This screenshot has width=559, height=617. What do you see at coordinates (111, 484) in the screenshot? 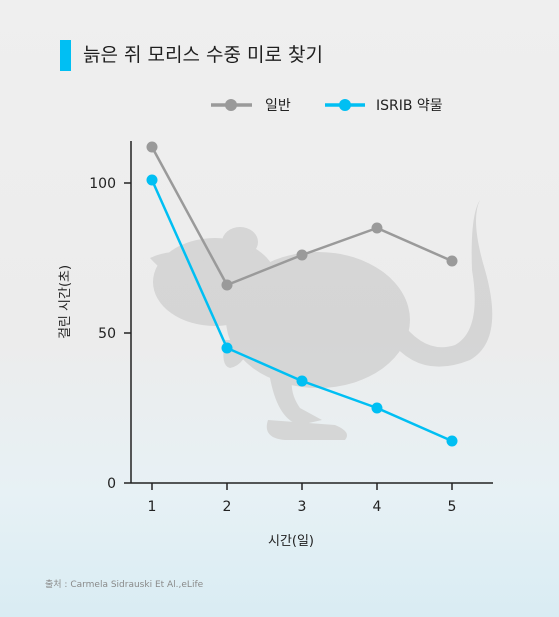
I see `y-tick-label: 0` at bounding box center [111, 484].